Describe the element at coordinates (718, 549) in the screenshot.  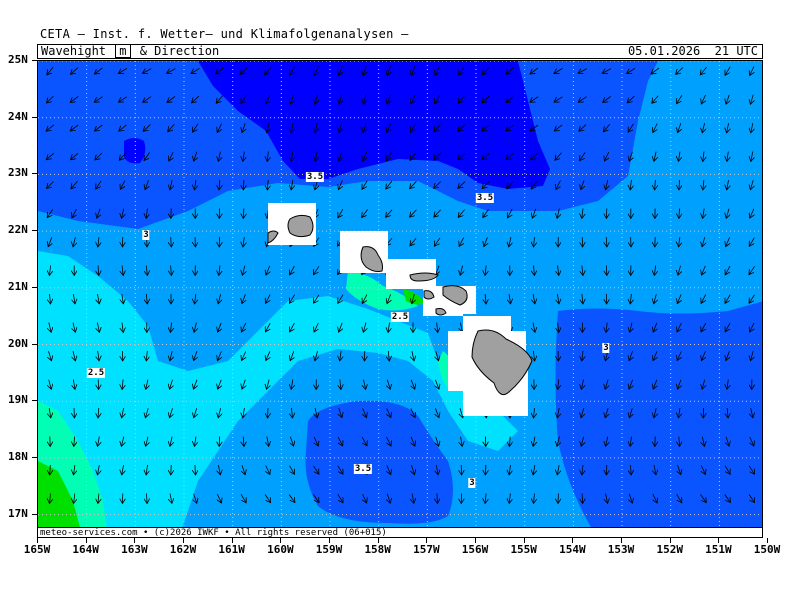
I see `longitude-label: 151W` at that location.